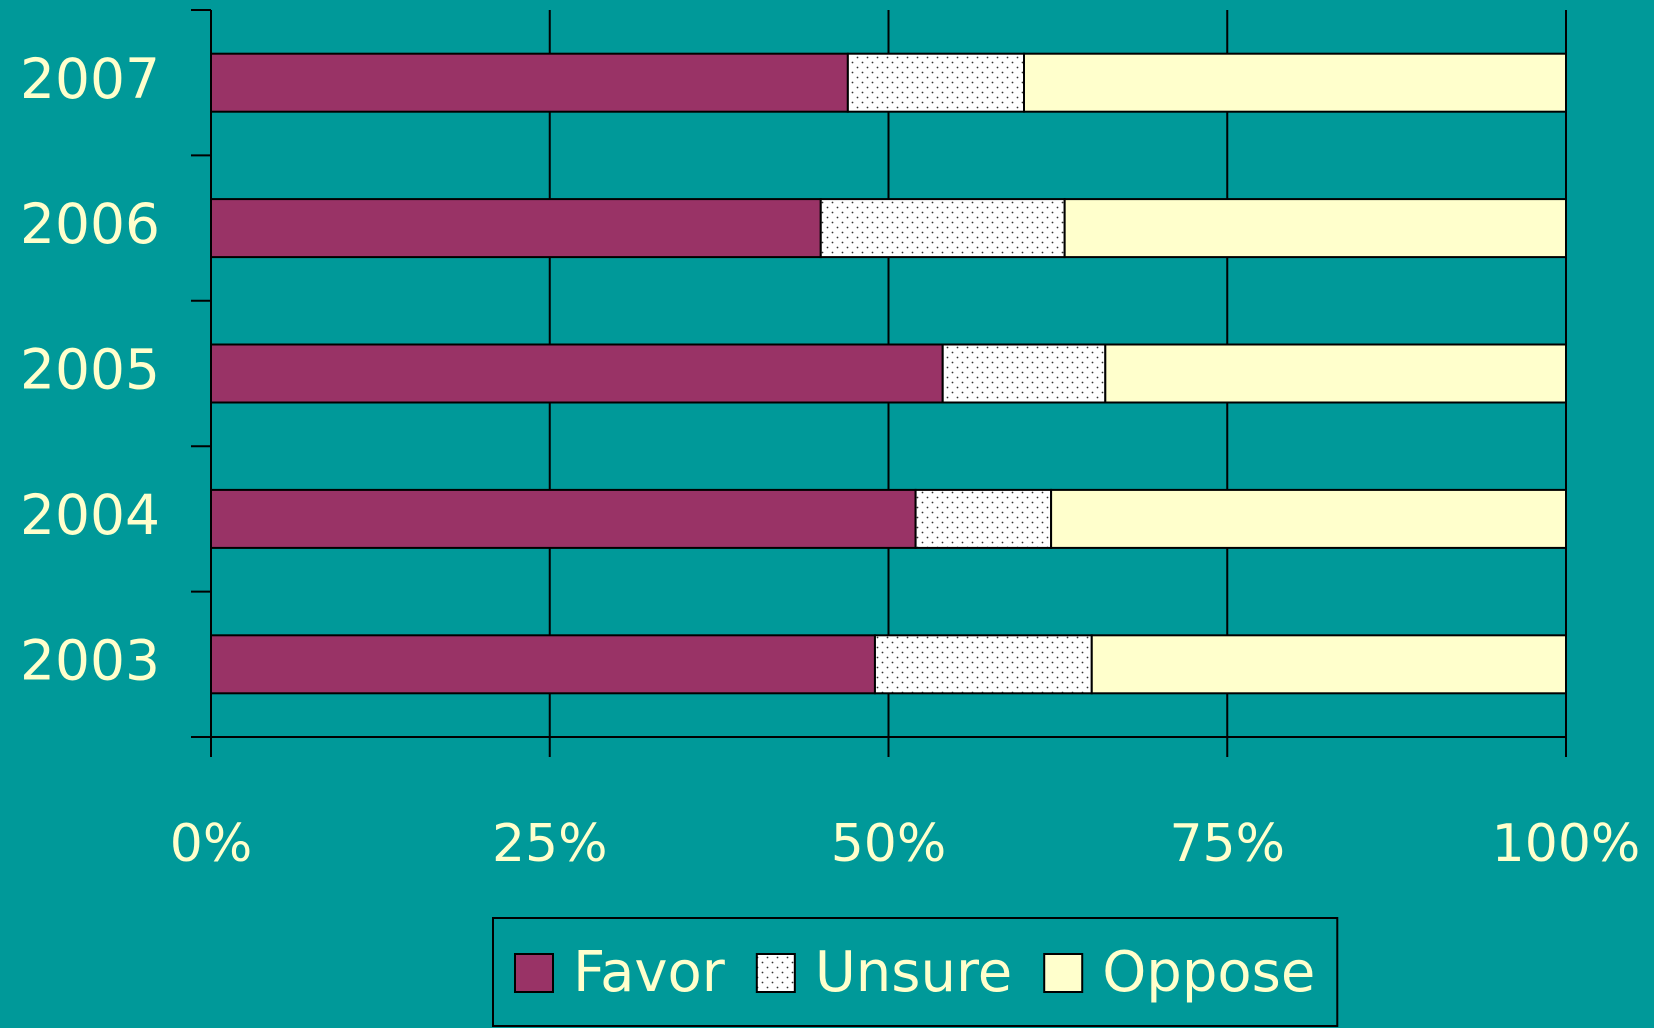 This screenshot has width=1654, height=1028. What do you see at coordinates (90, 515) in the screenshot?
I see `y-tick-label: 2004` at bounding box center [90, 515].